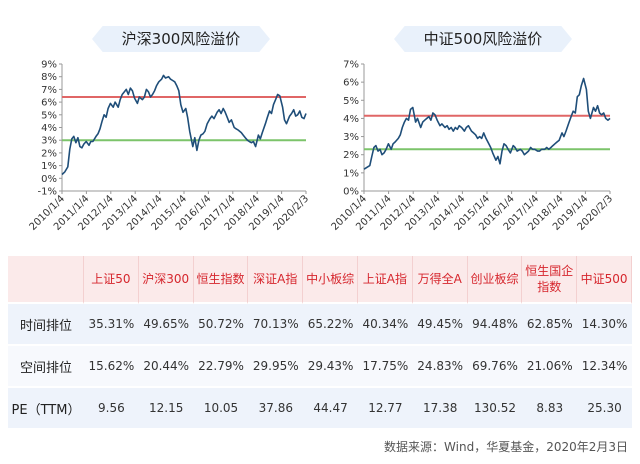 This screenshot has width=640, height=464. Describe the element at coordinates (166, 280) in the screenshot. I see `column-header: 沪深300` at that location.